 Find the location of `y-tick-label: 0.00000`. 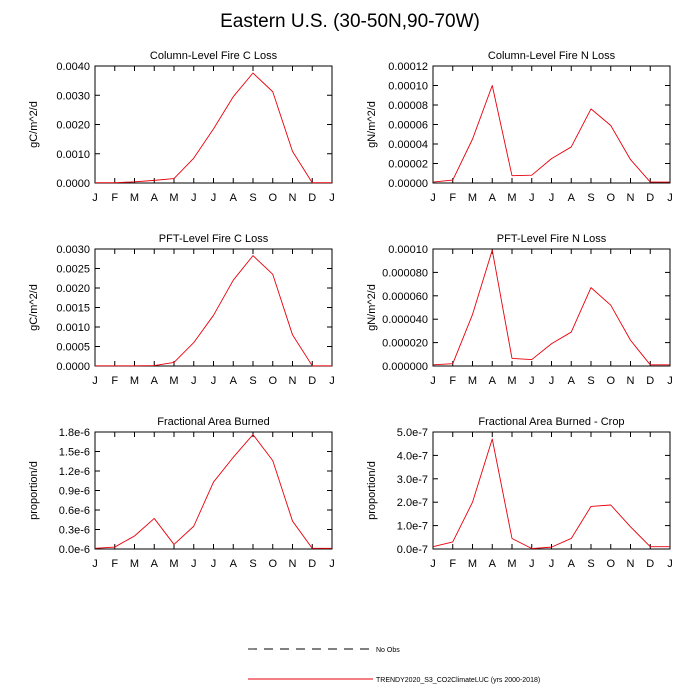

y-tick-label: 0.00000 is located at coordinates (408, 184).